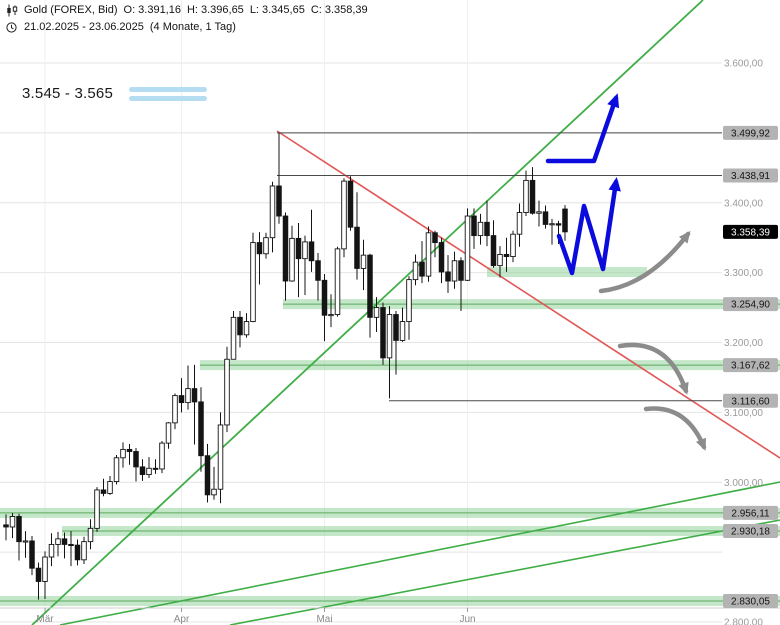 This screenshot has height=625, width=780. I want to click on open-label: O:, so click(129, 10).